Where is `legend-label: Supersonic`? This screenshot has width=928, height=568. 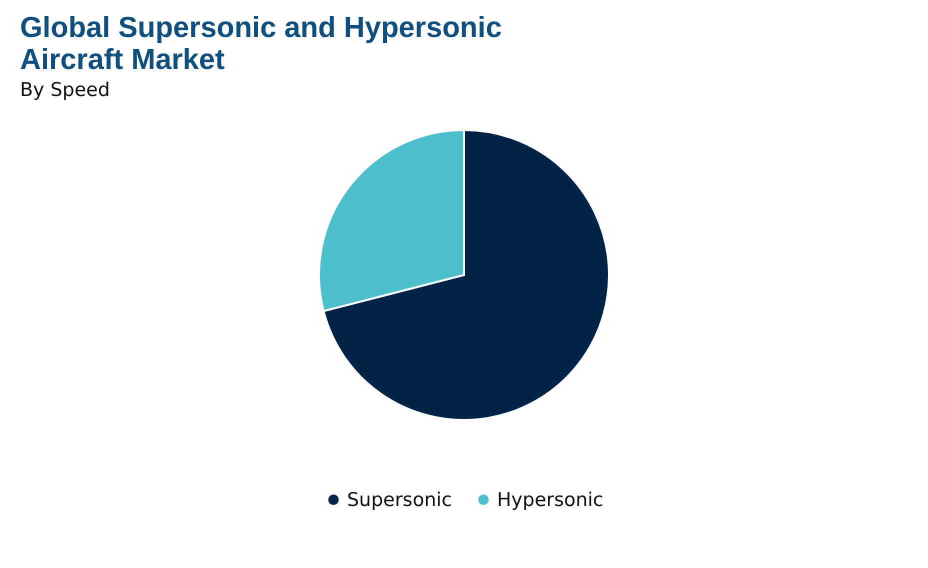
legend-label: Supersonic is located at coordinates (399, 499).